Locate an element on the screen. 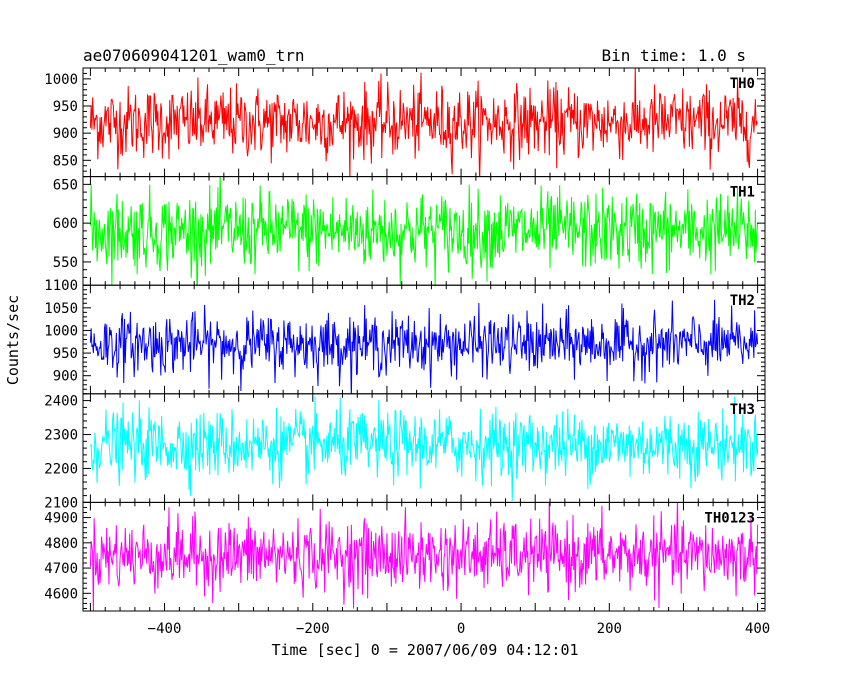  panel-frame-th2 is located at coordinates (424, 339).